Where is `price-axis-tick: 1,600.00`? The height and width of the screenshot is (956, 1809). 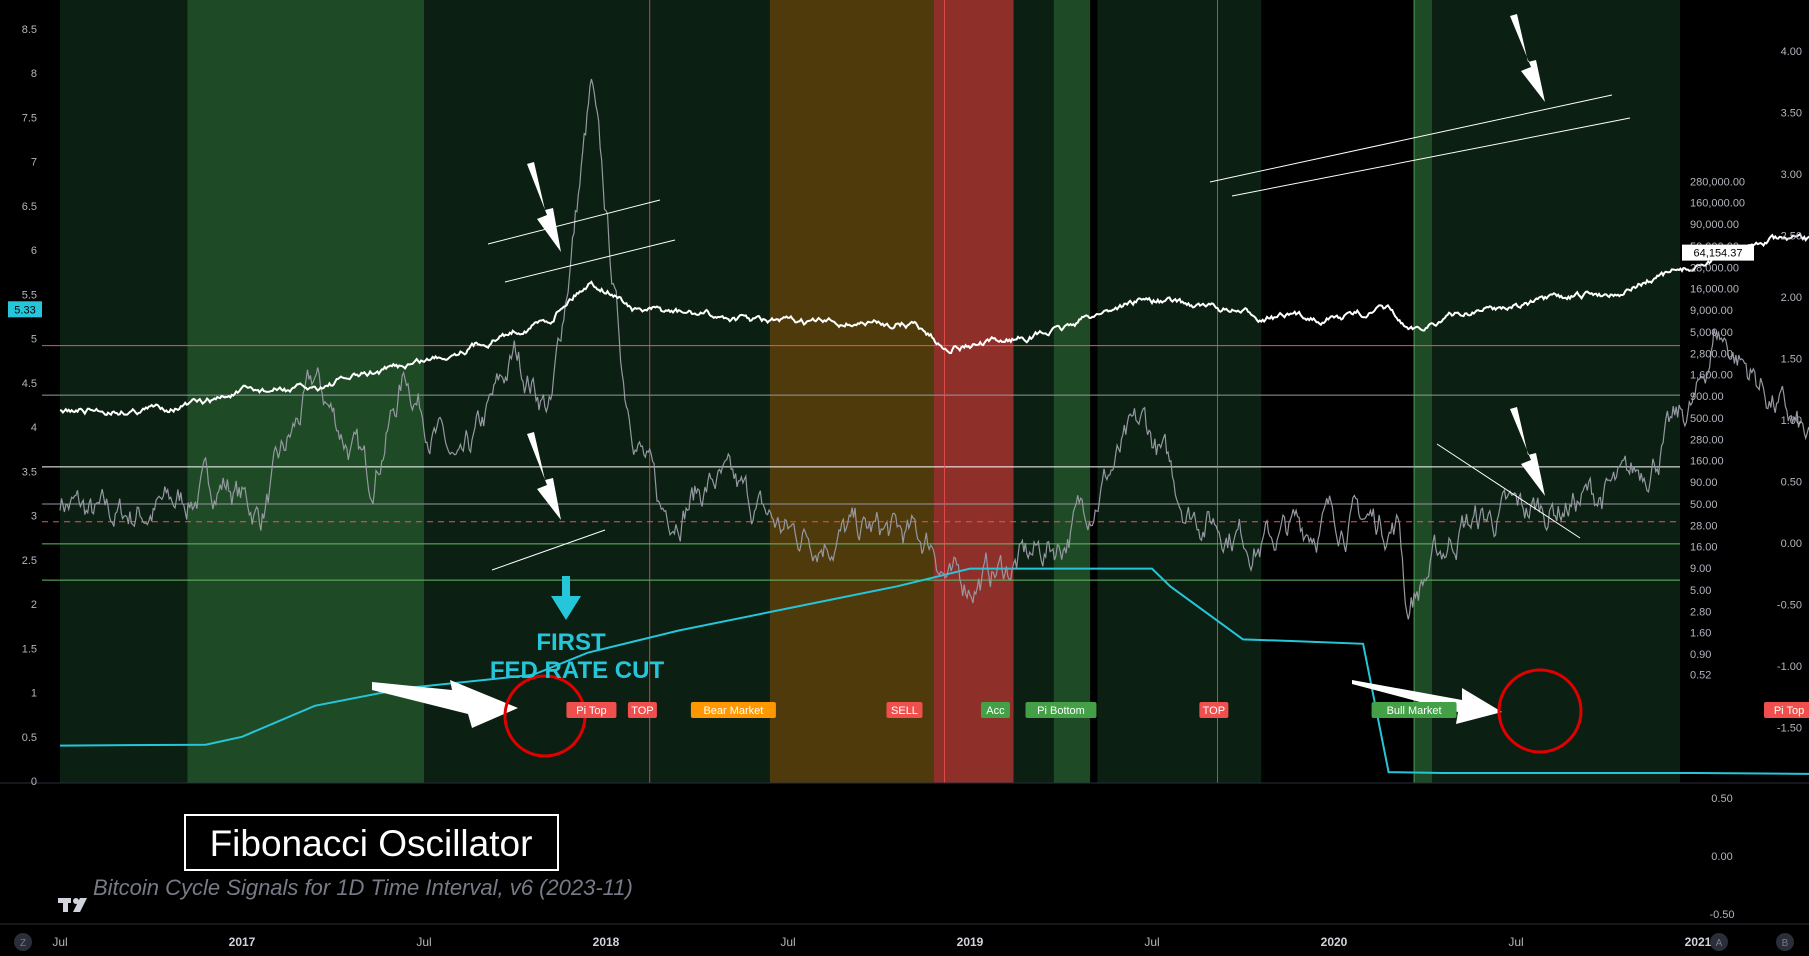 price-axis-tick: 1,600.00 is located at coordinates (1711, 375).